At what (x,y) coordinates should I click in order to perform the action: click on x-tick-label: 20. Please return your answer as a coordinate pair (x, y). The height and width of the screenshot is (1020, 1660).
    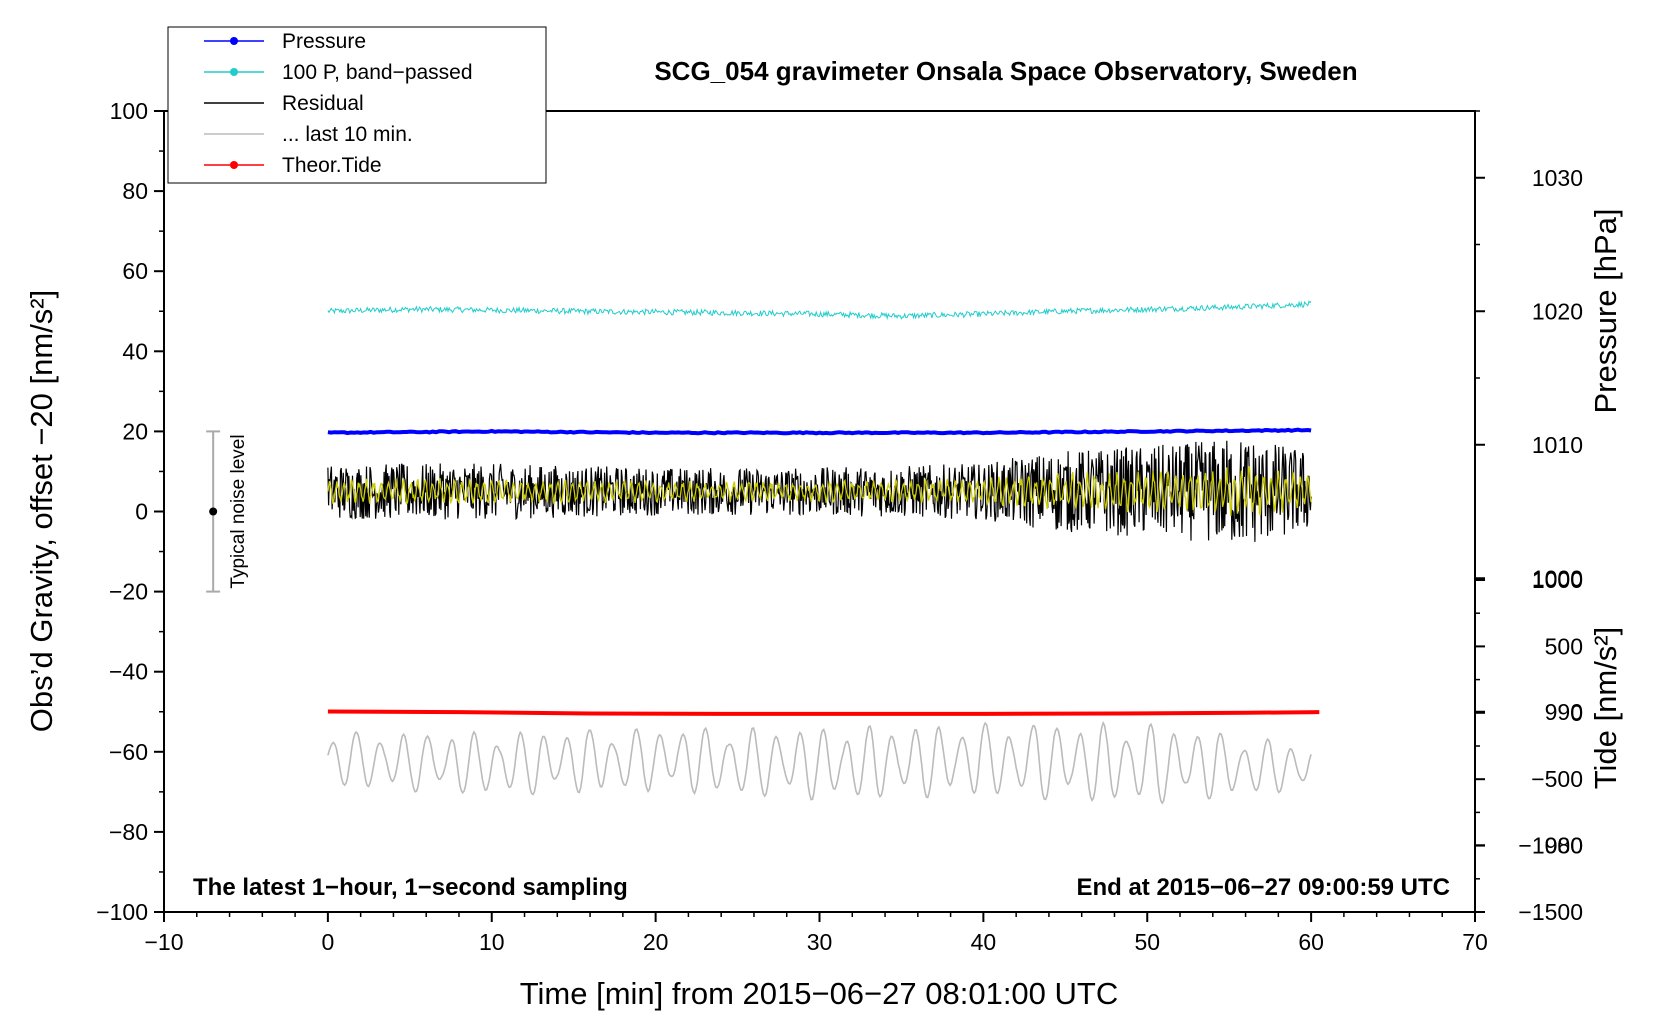
    Looking at the image, I should click on (656, 942).